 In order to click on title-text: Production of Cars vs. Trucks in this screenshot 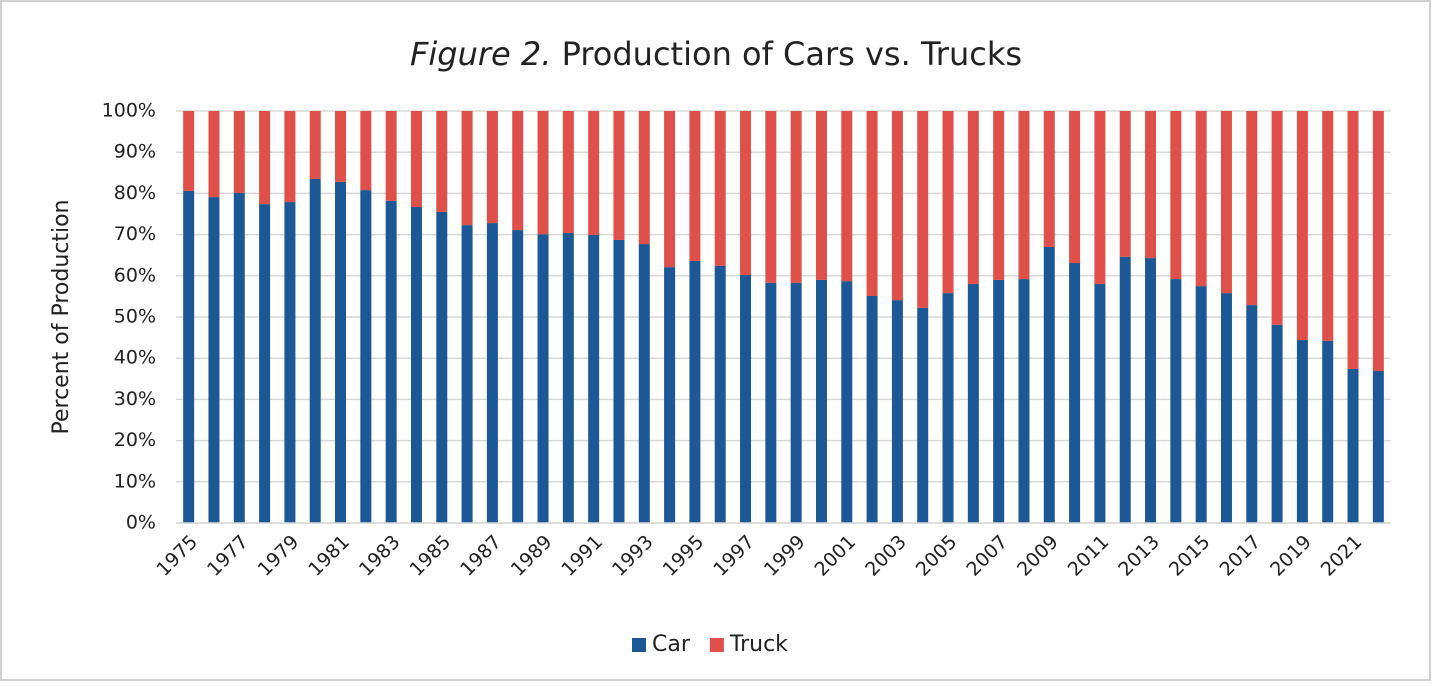, I will do `click(792, 54)`.